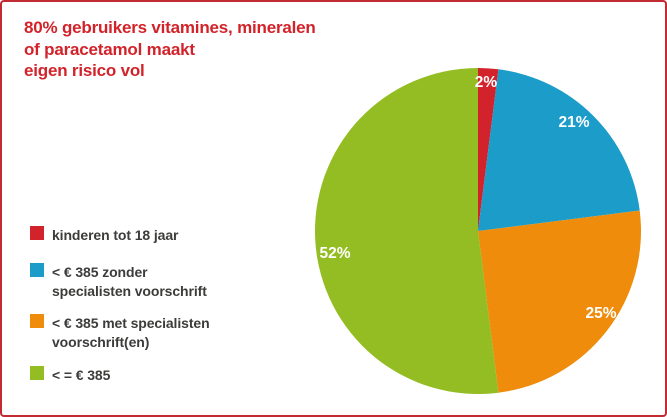 The height and width of the screenshot is (417, 667). I want to click on legend-label: kinderen tot 18 jaar, so click(115, 235).